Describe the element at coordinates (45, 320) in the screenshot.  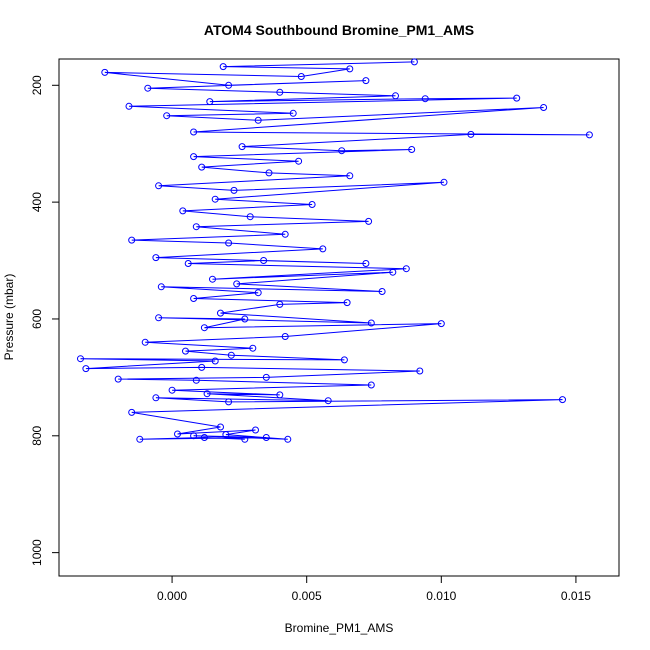
I see `y-axis: 200 400 600 800 1000` at that location.